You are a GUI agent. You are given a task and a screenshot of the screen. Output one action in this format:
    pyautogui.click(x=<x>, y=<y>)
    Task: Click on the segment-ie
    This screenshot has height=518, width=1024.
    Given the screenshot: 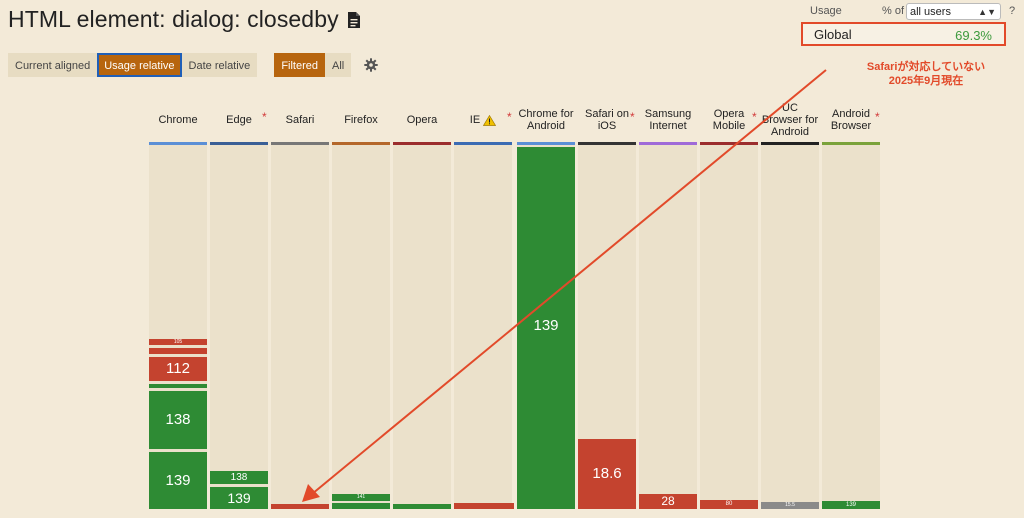 What is the action you would take?
    pyautogui.click(x=484, y=506)
    